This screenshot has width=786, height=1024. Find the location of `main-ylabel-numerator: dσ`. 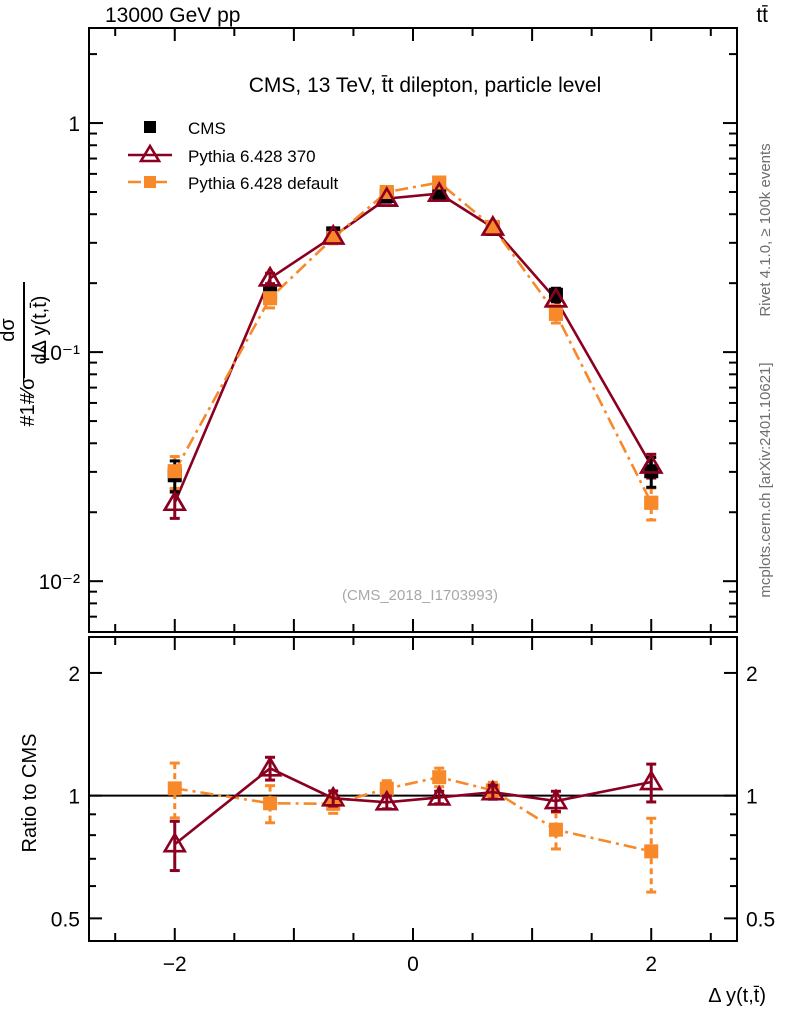

main-ylabel-numerator: dσ is located at coordinates (9, 330).